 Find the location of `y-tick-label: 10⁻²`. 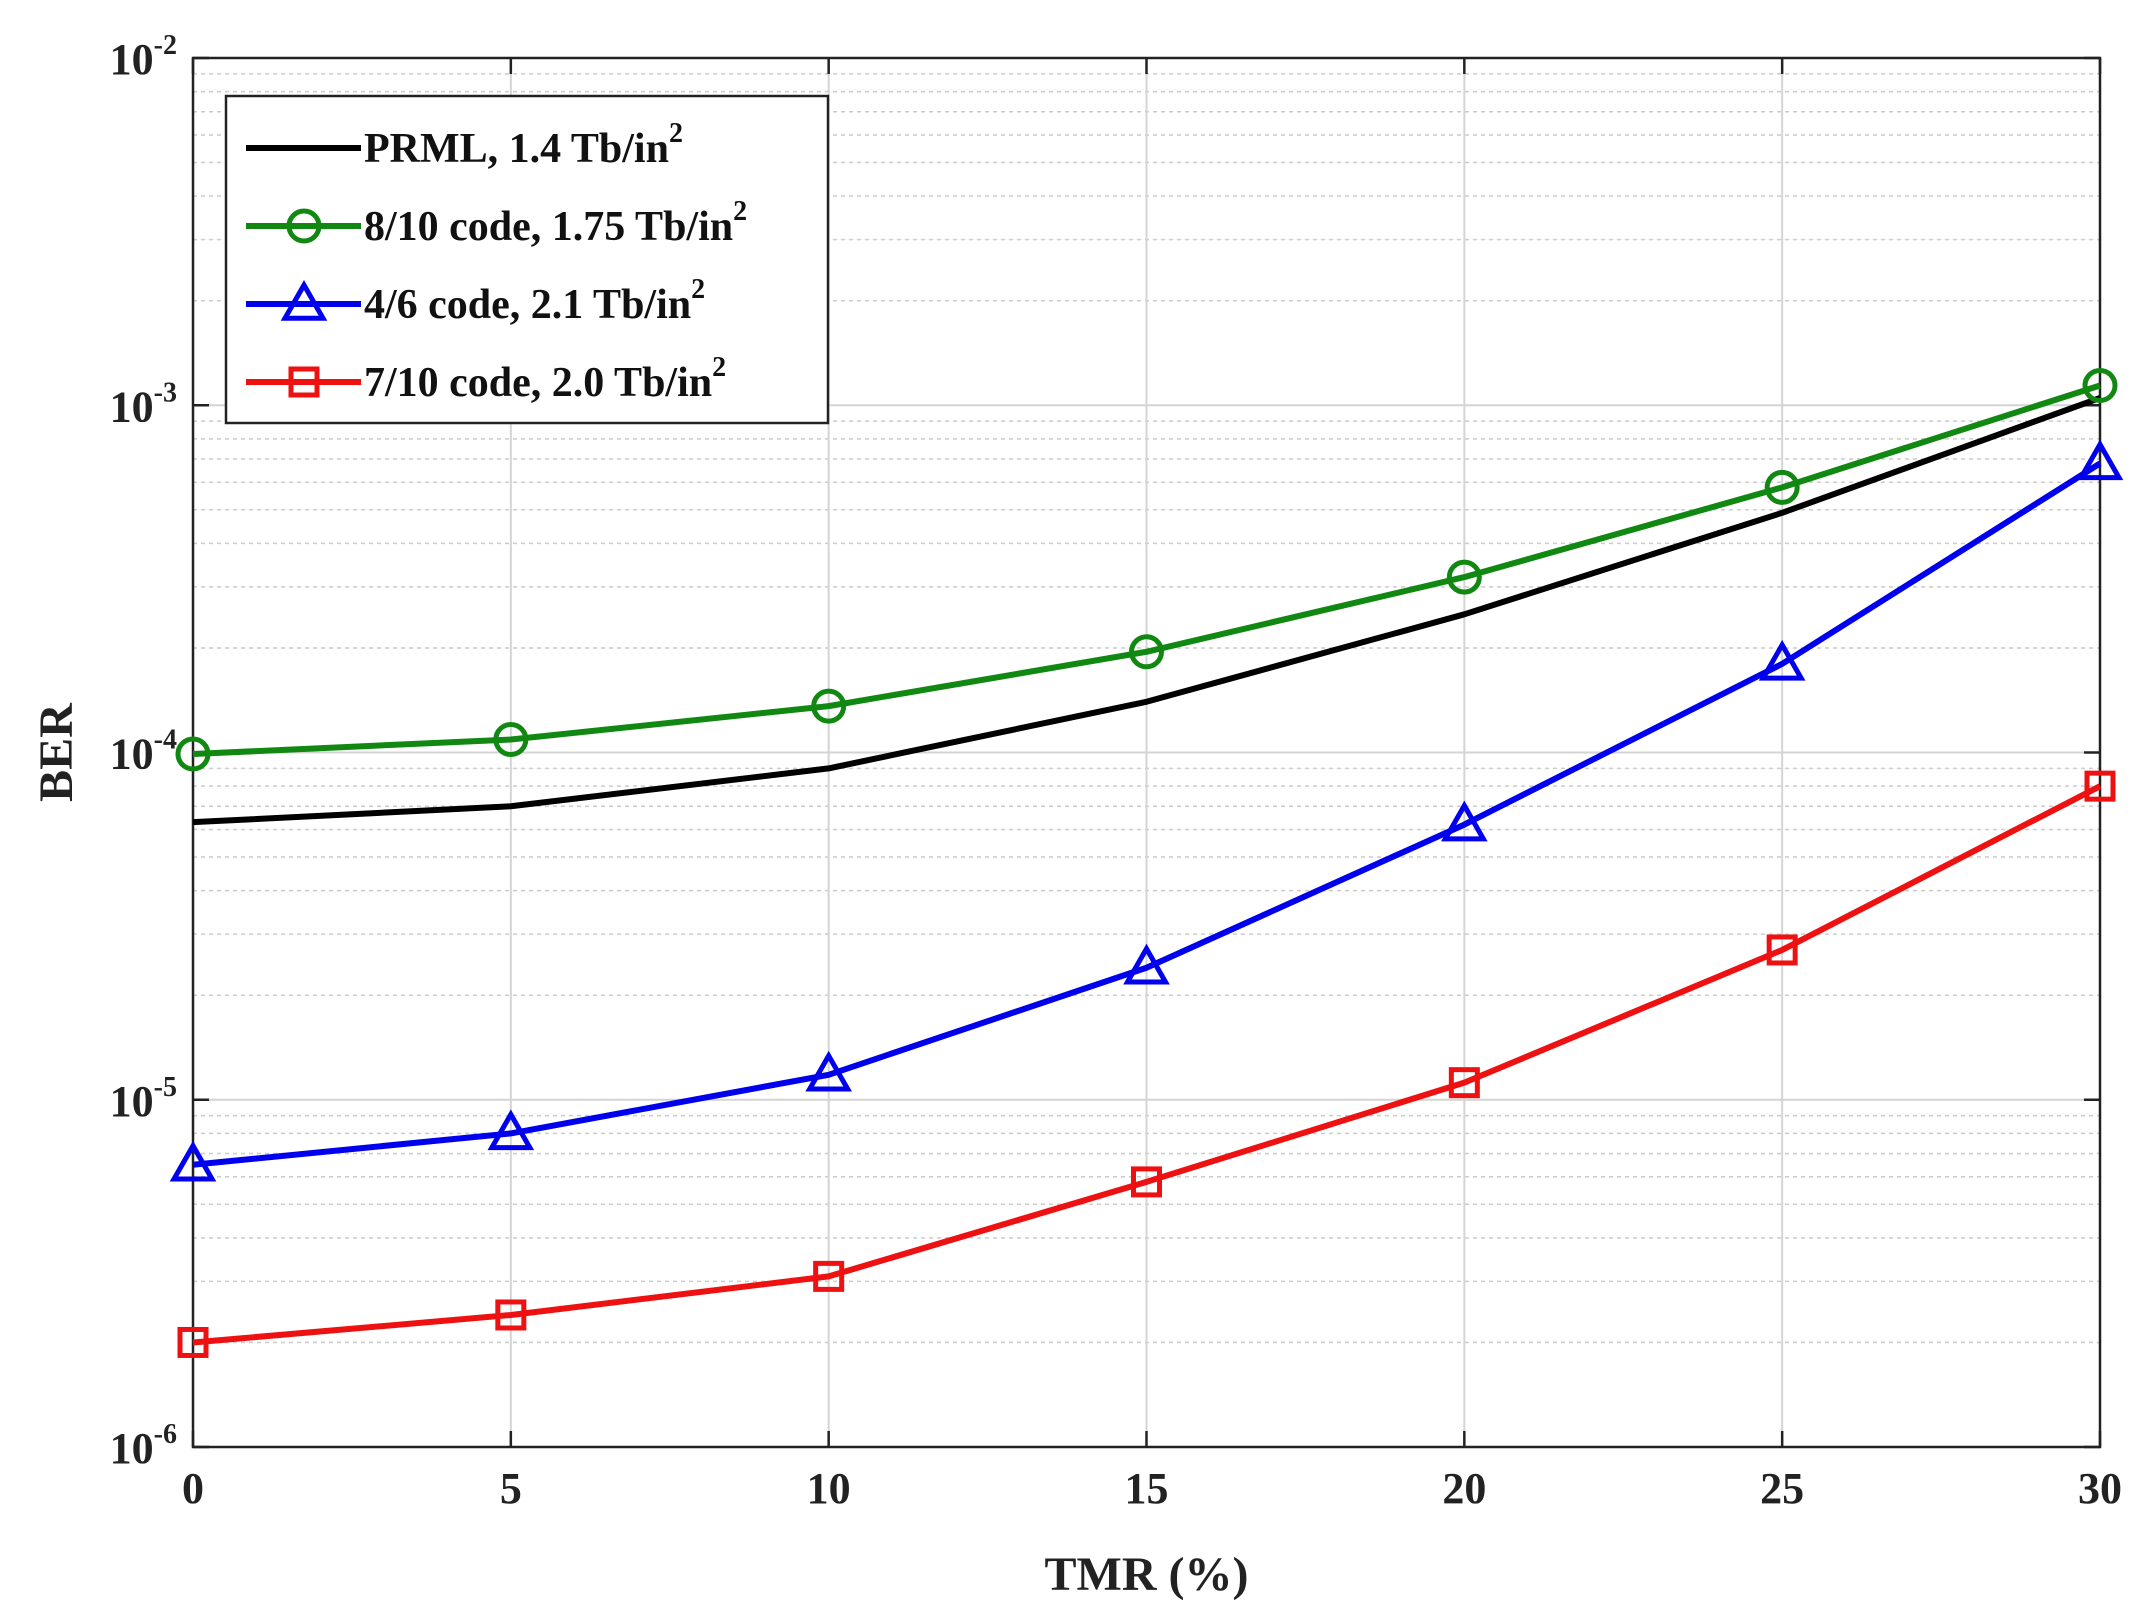

y-tick-label: 10⁻² is located at coordinates (143, 57).